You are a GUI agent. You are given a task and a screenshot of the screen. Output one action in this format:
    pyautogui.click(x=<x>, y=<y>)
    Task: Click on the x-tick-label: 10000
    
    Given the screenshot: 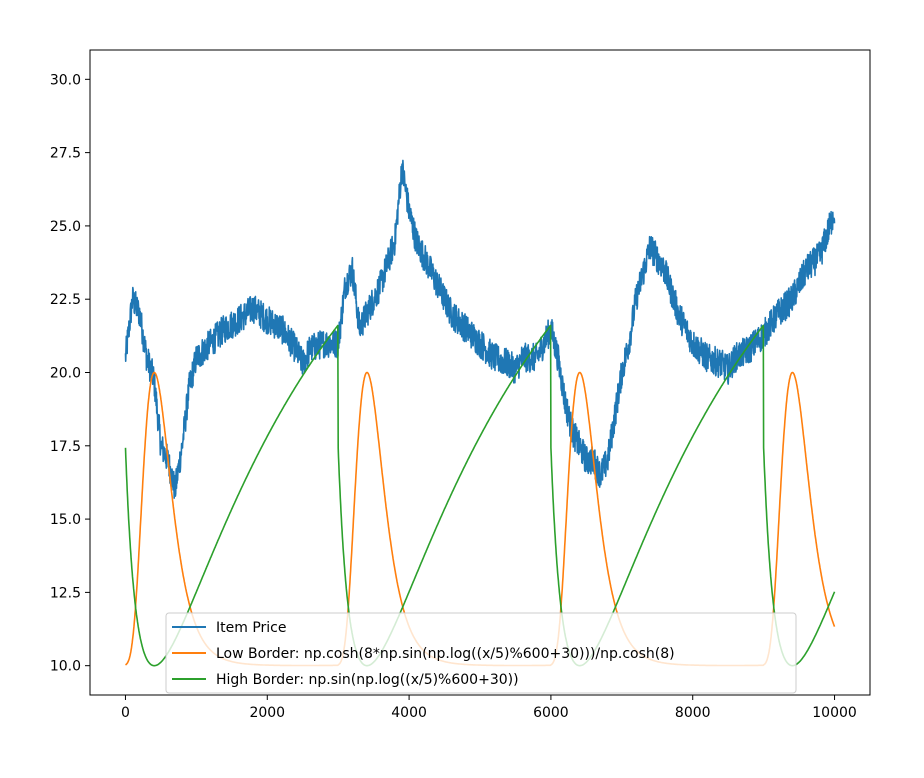 What is the action you would take?
    pyautogui.click(x=834, y=713)
    